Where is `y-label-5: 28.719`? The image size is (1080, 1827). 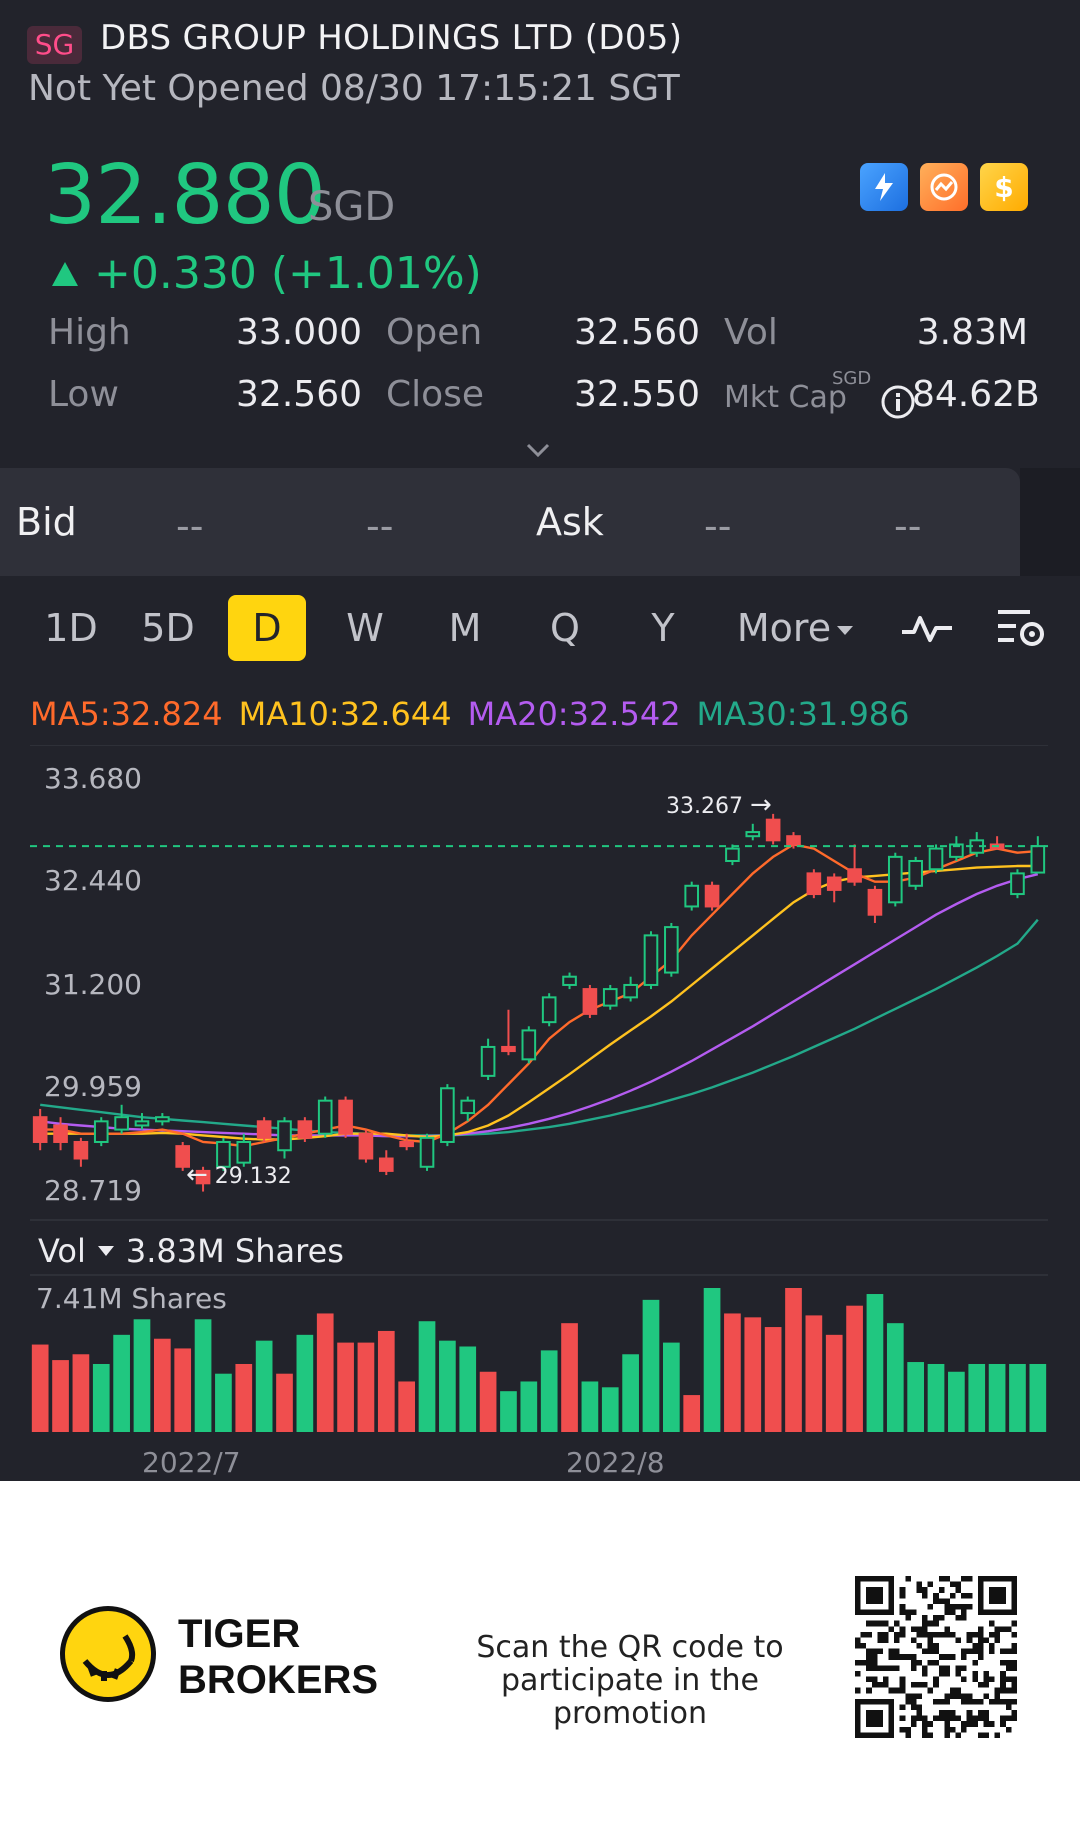
y-label-5: 28.719 is located at coordinates (93, 1190).